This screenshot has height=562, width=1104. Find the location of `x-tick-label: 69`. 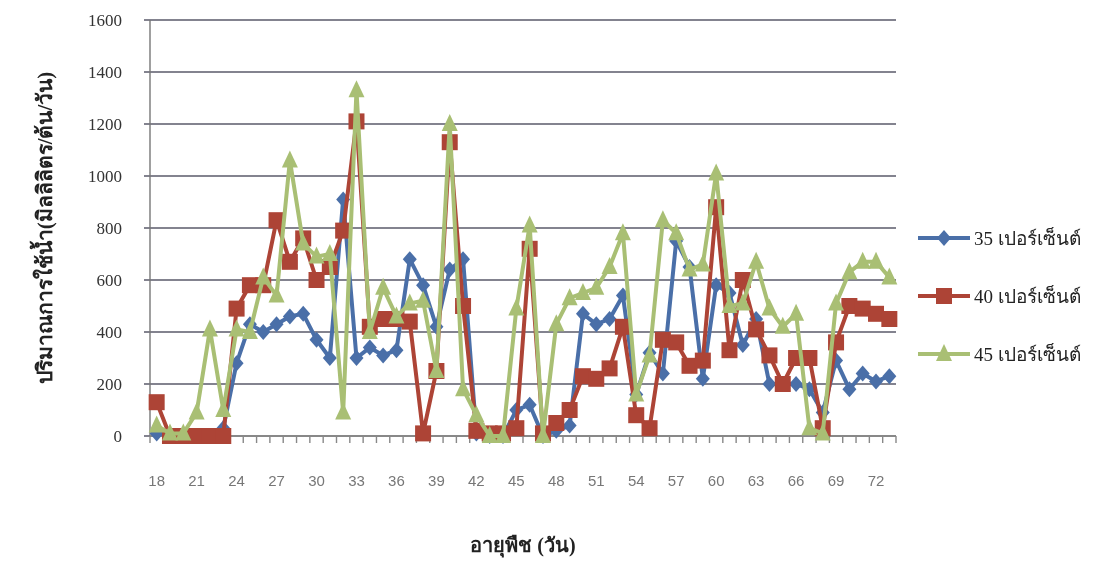

x-tick-label: 69 is located at coordinates (836, 480).